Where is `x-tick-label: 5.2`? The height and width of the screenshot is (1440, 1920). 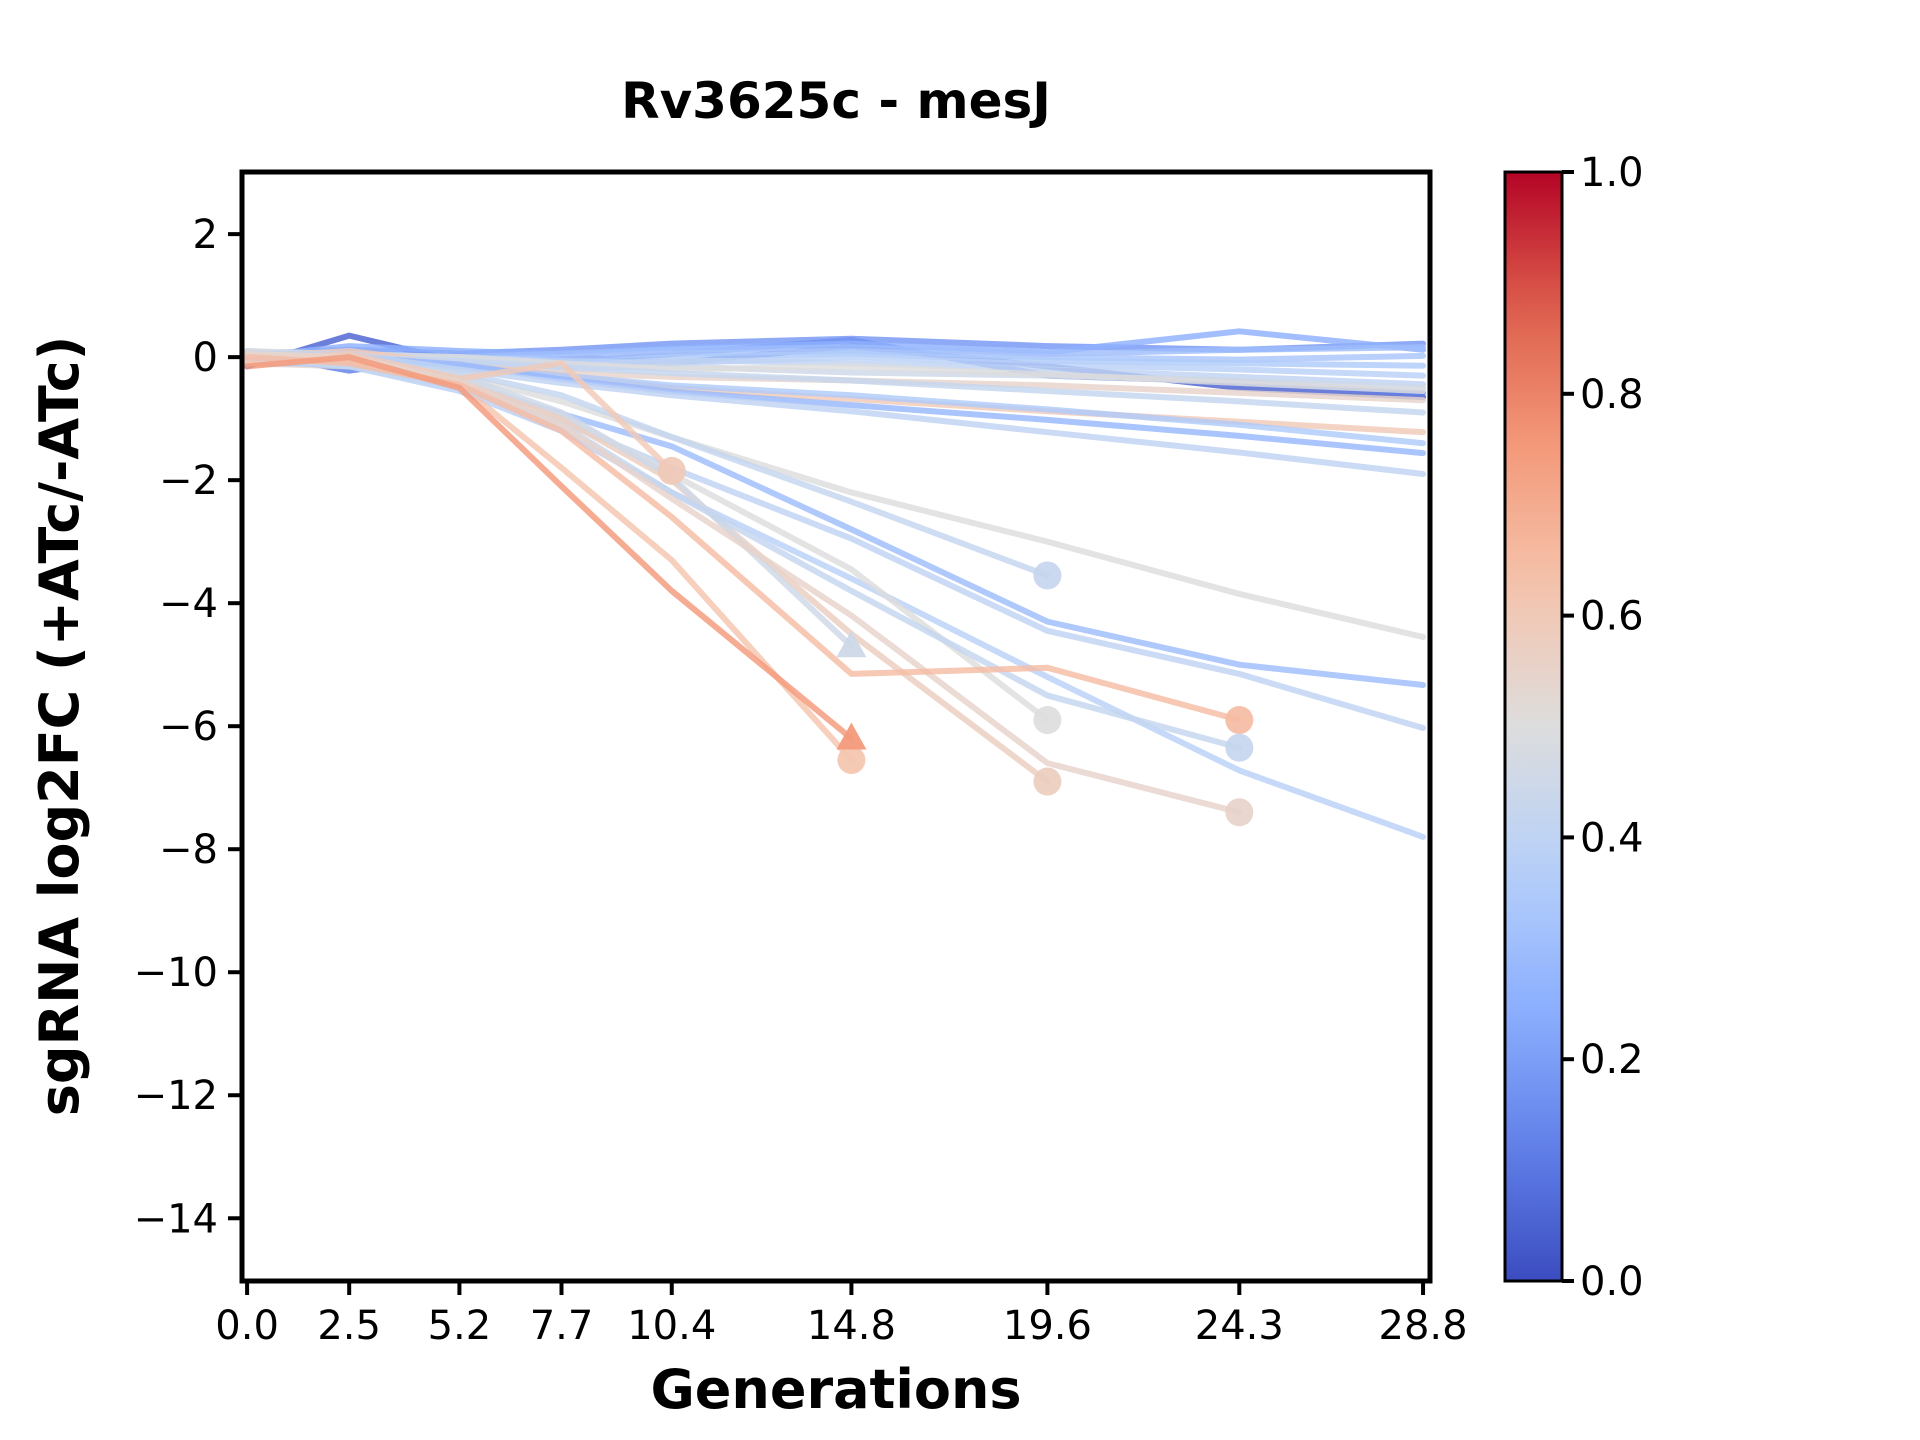
x-tick-label: 5.2 is located at coordinates (460, 1326).